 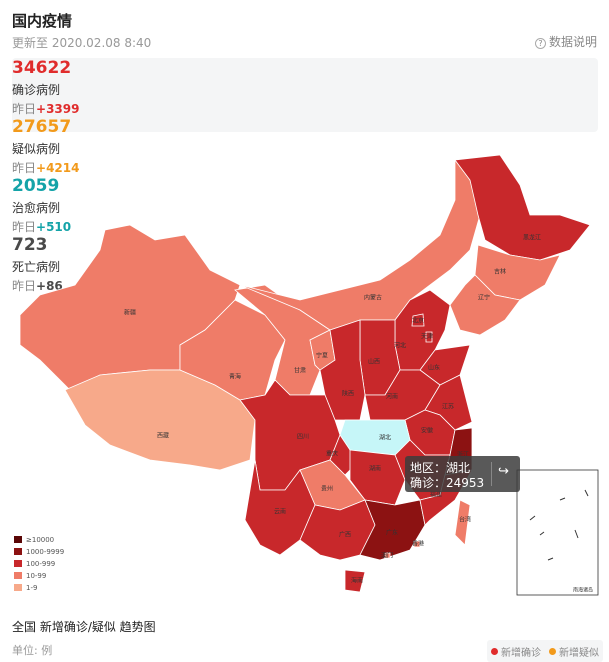 I want to click on legend-label: 1-9, so click(x=31, y=588).